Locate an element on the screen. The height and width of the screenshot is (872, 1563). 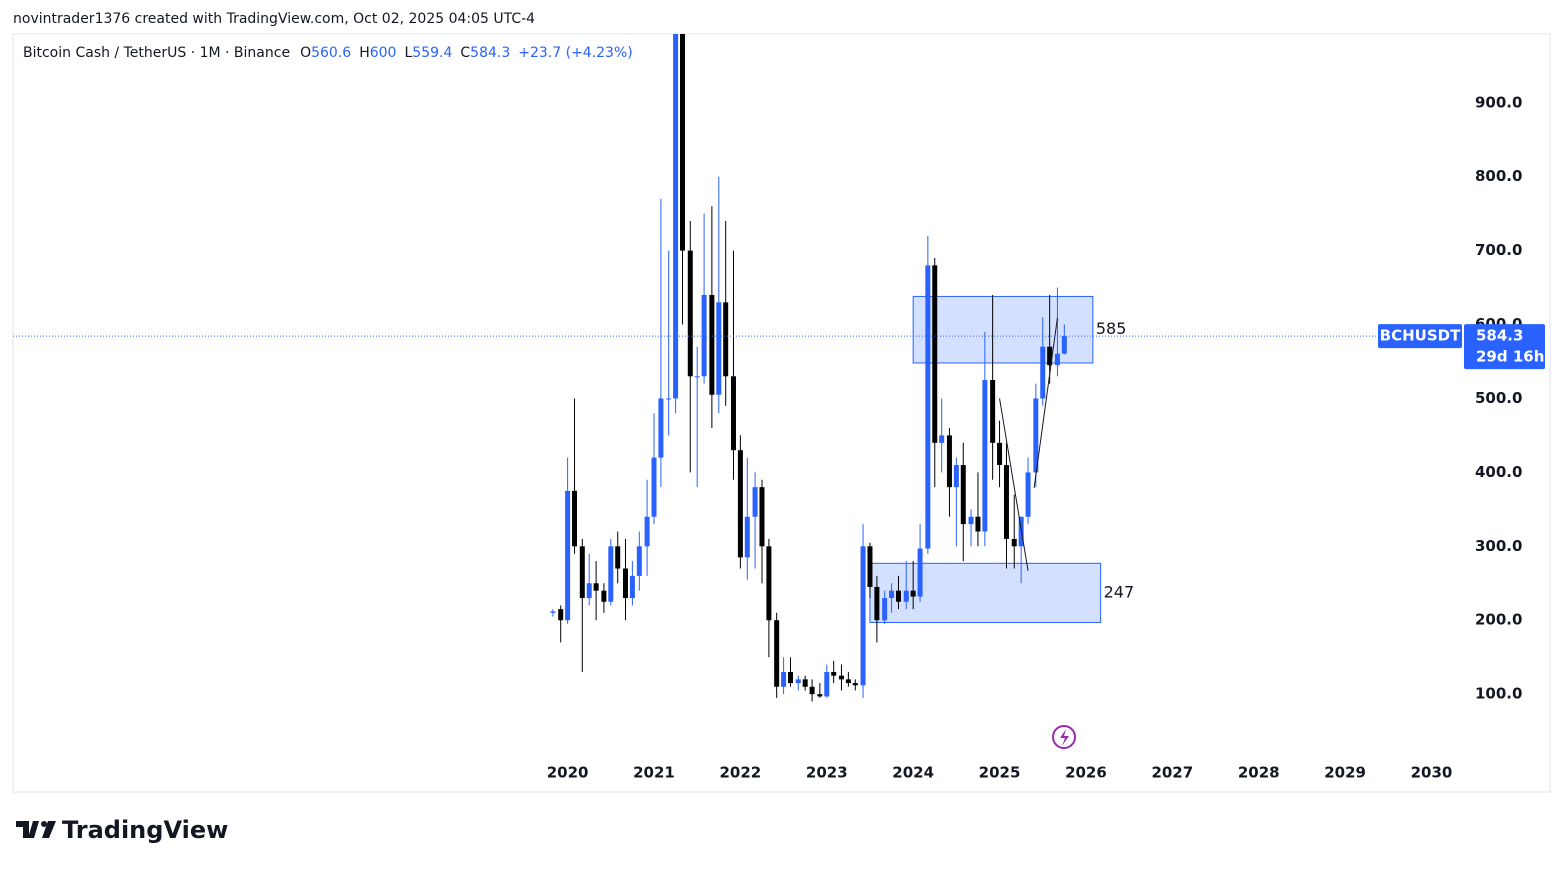
x-tick-label: 2028 is located at coordinates (1259, 773).